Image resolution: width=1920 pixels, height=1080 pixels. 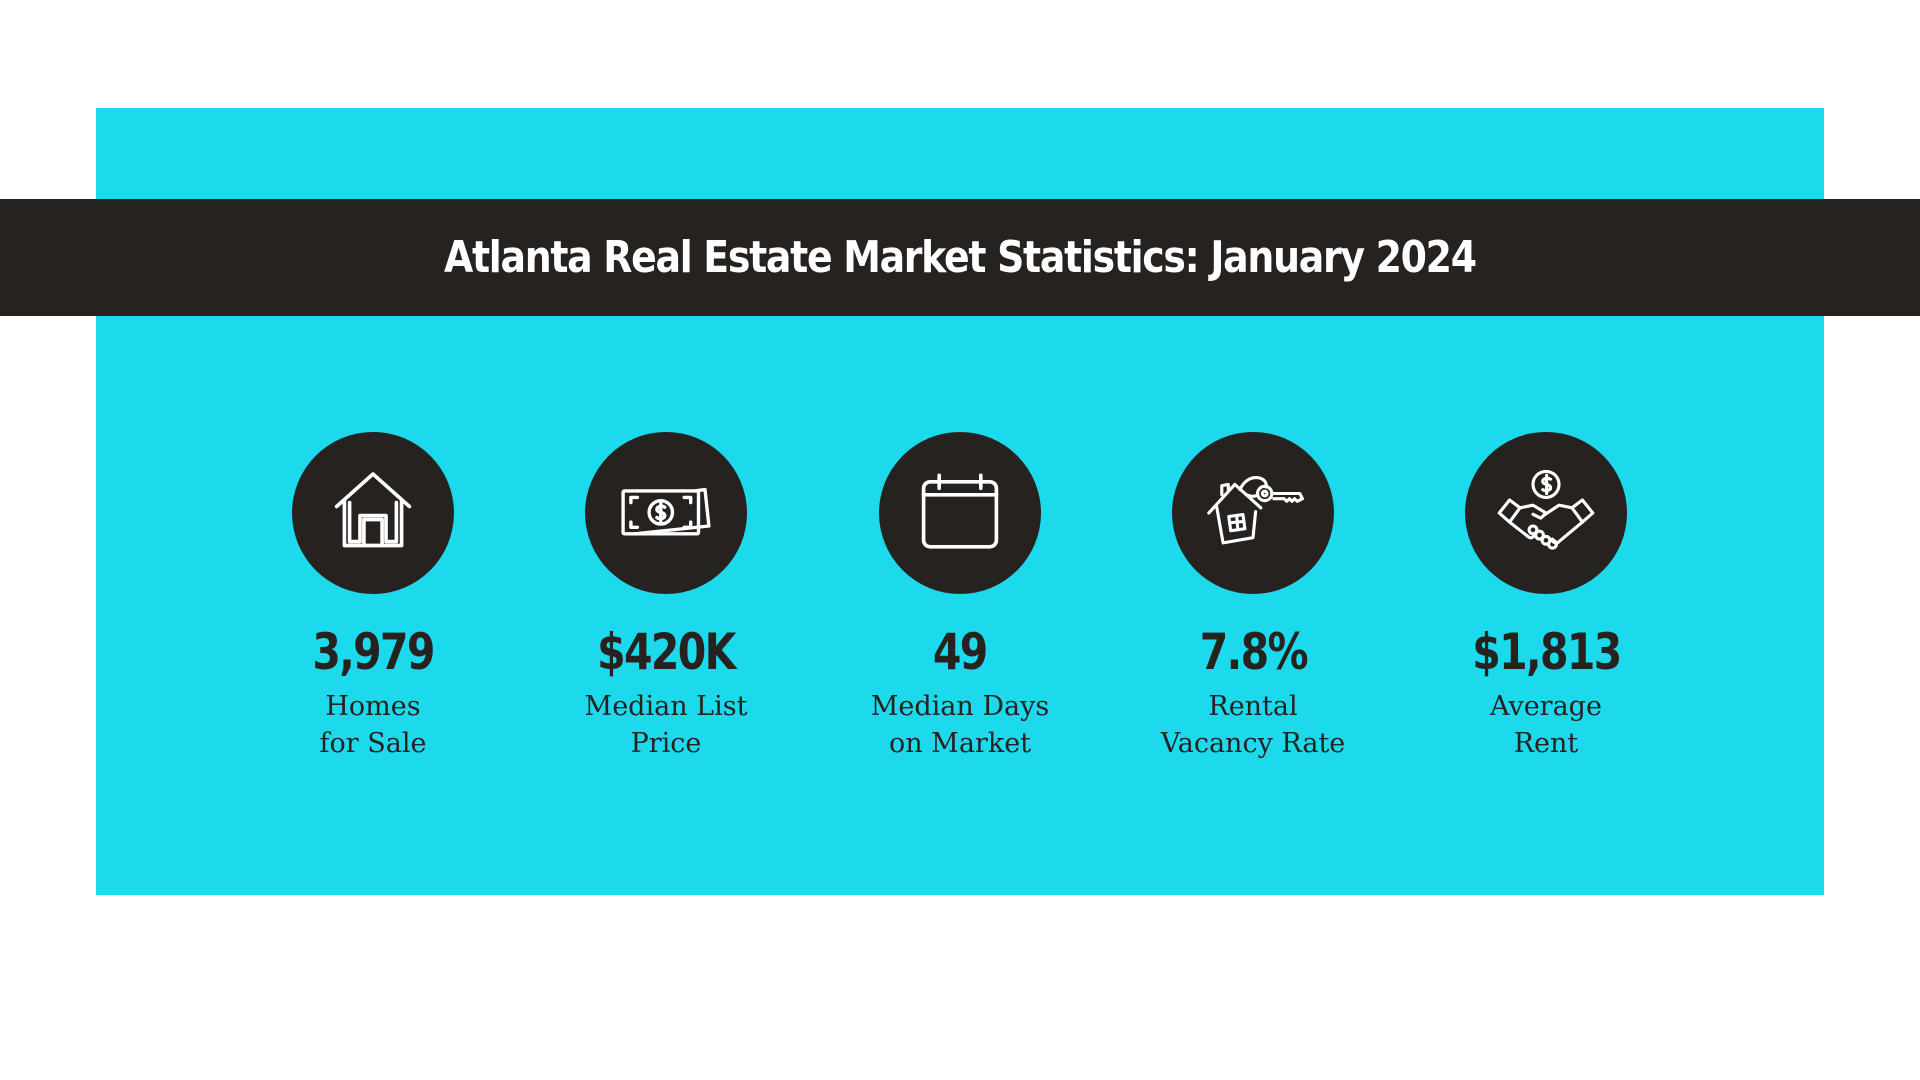 What do you see at coordinates (1255, 510) in the screenshot?
I see `house-key-icon` at bounding box center [1255, 510].